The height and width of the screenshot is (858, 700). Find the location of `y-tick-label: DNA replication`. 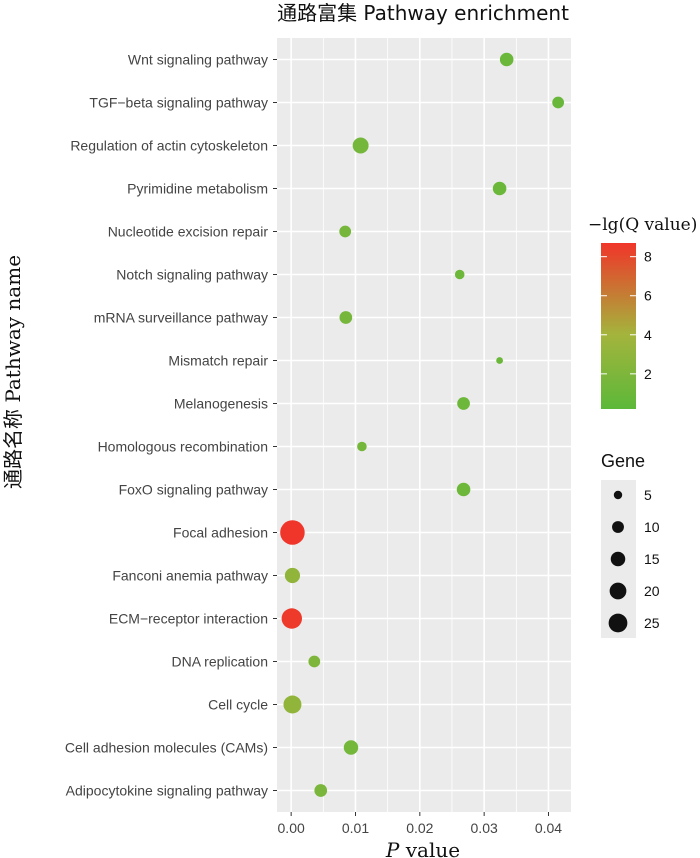

y-tick-label: DNA replication is located at coordinates (220, 662).